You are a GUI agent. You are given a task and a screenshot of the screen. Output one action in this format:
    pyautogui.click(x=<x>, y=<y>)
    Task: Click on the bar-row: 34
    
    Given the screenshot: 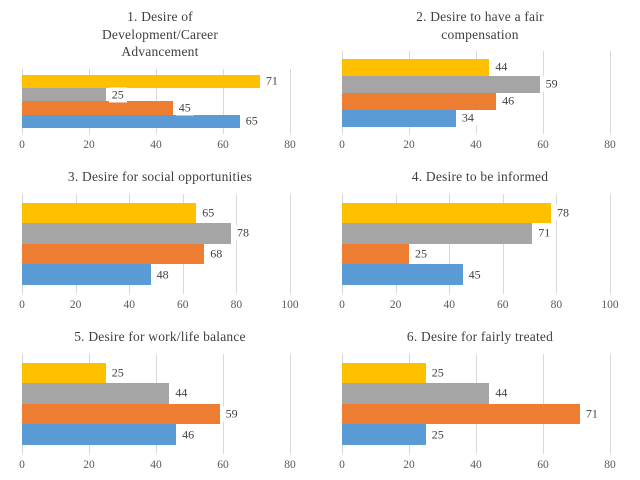 What is the action you would take?
    pyautogui.click(x=476, y=118)
    